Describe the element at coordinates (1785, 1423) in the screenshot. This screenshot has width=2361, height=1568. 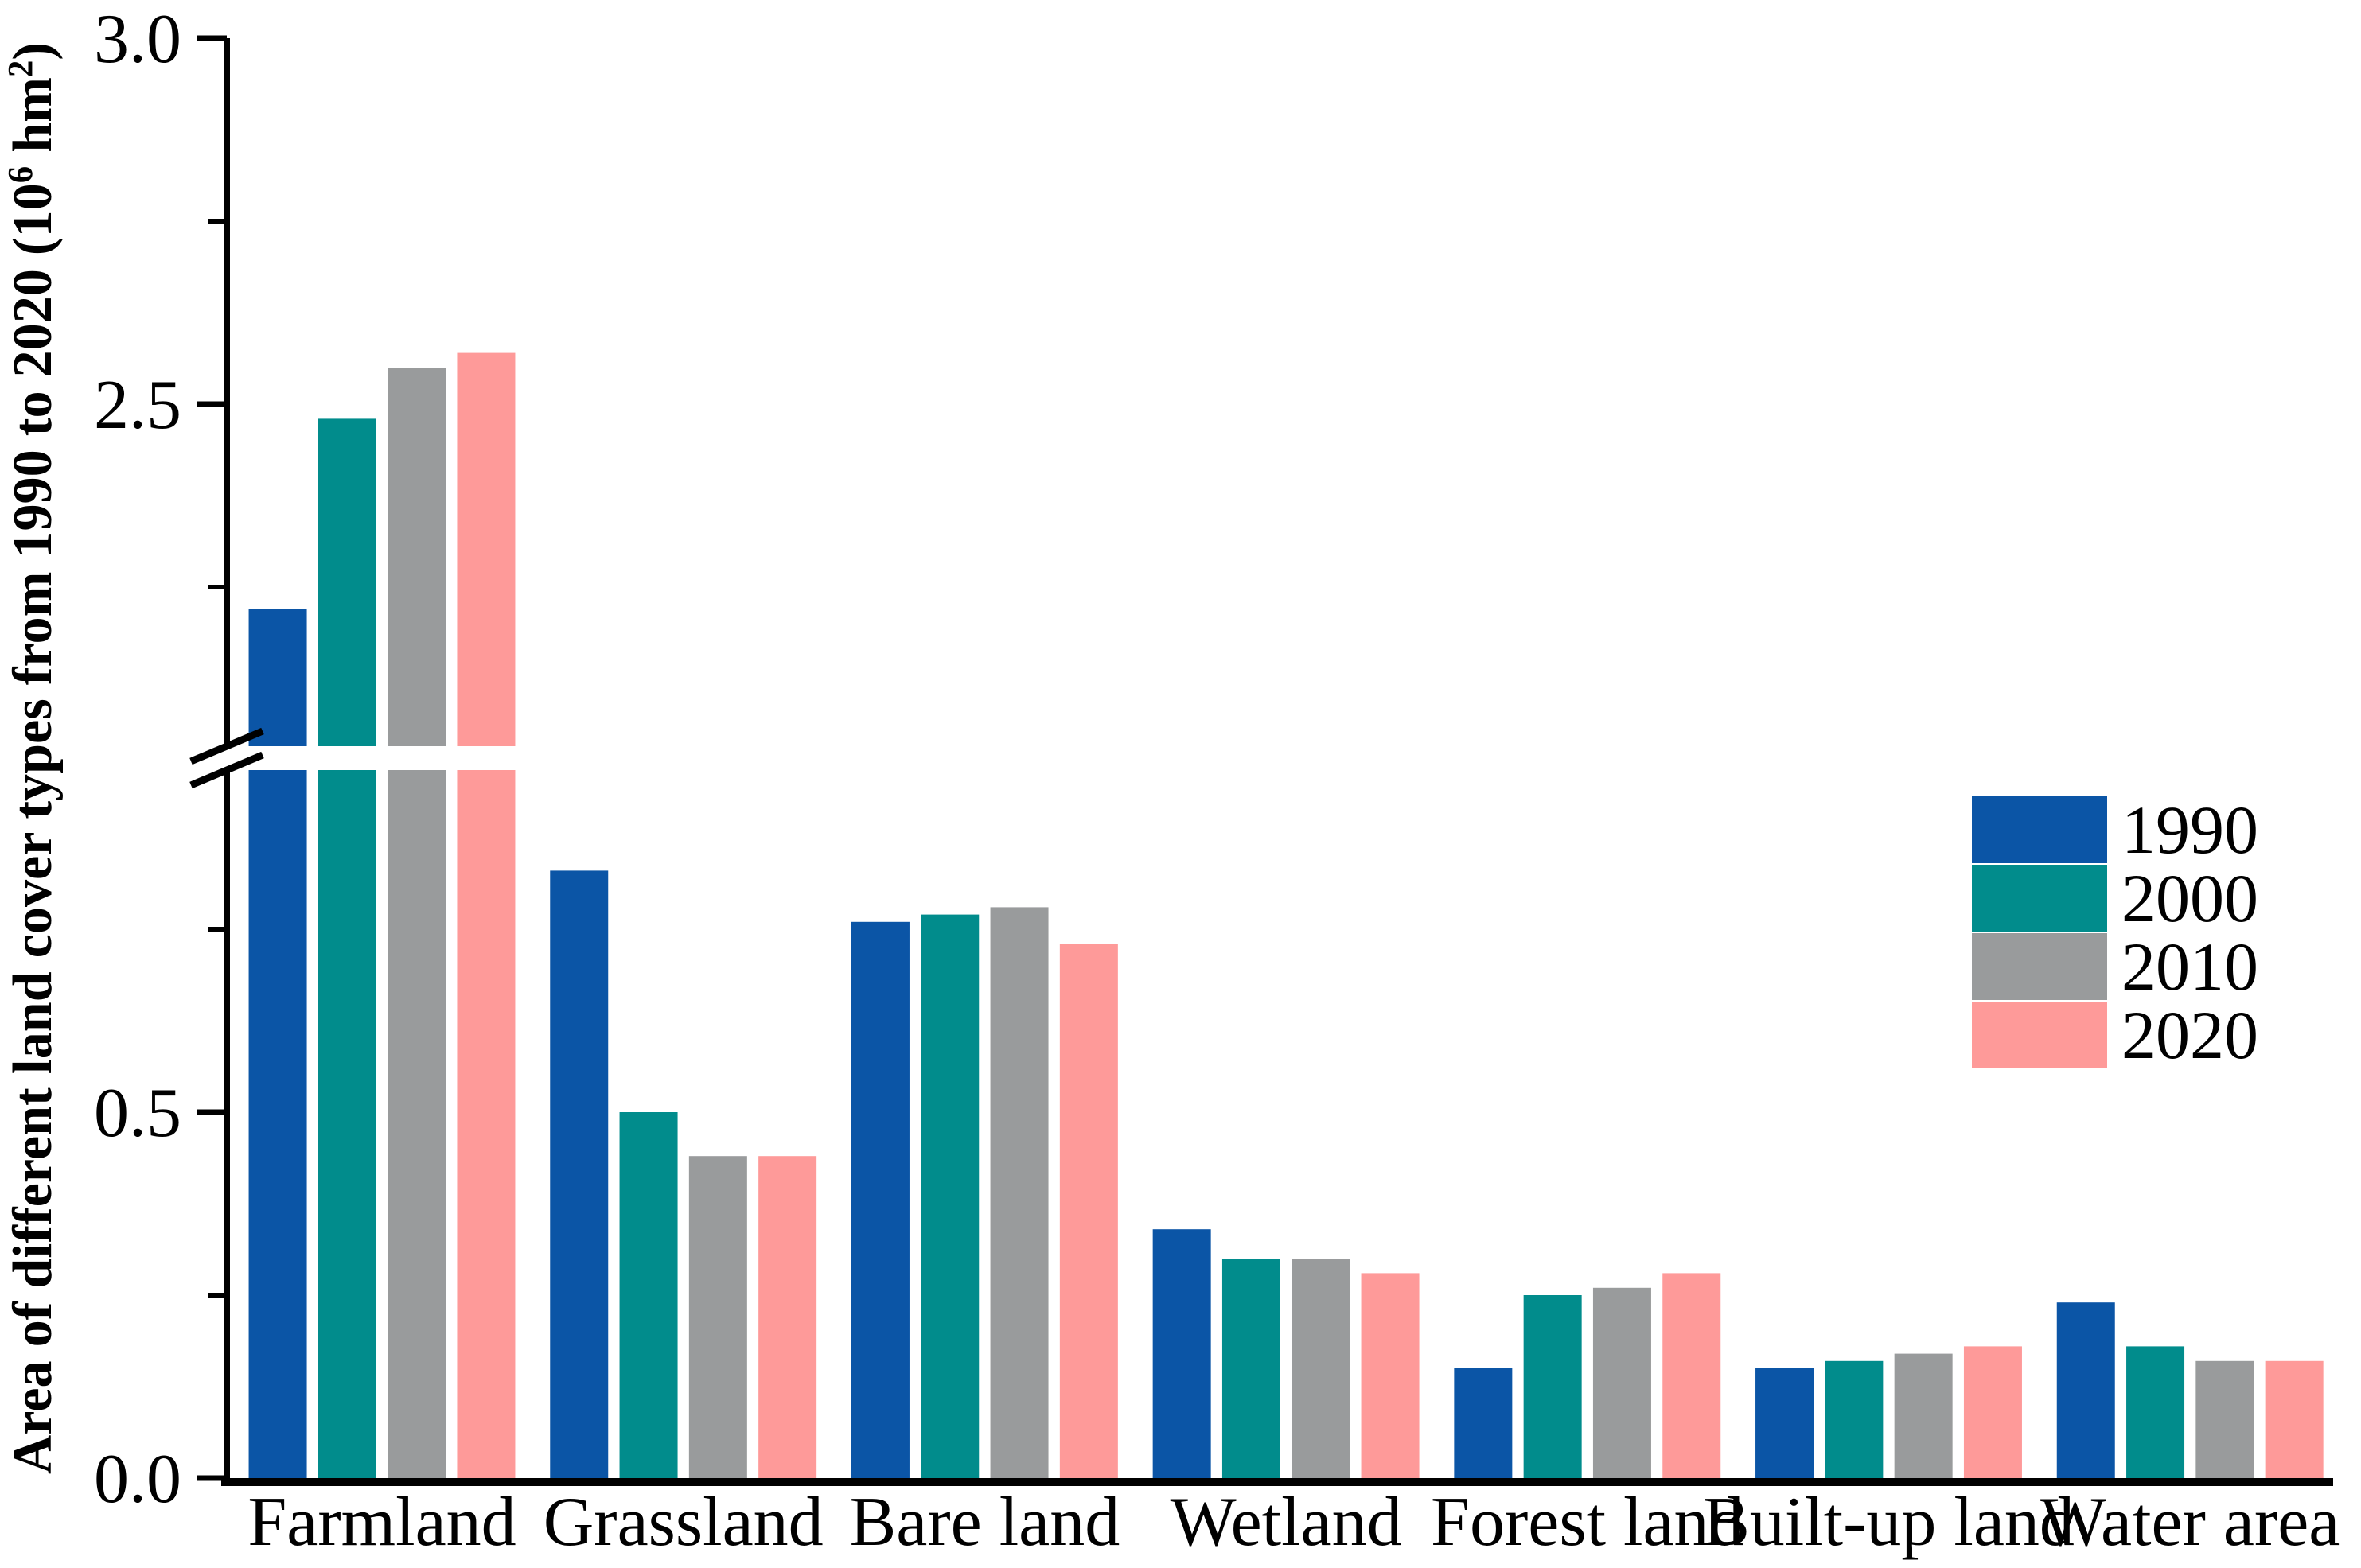
I see `bar-built-up-land-1990` at that location.